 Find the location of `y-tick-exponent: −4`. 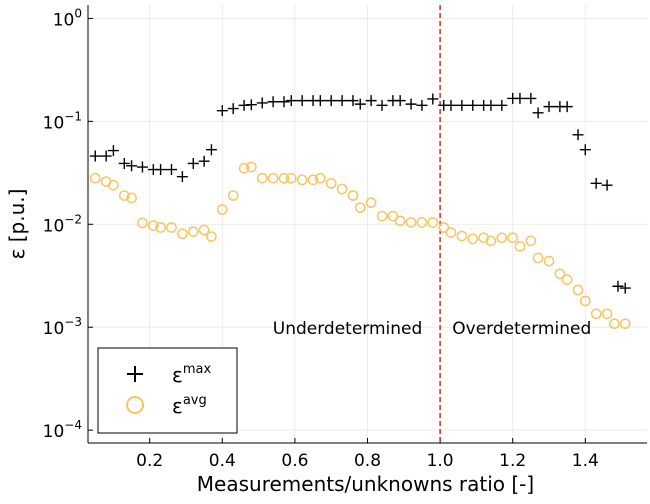

y-tick-exponent: −4 is located at coordinates (73, 425).